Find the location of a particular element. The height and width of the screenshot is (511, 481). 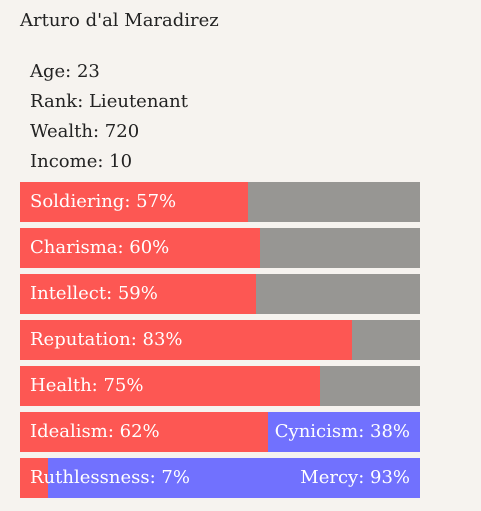

ruthlessness-label: Ruthlessness: 7% is located at coordinates (110, 477).